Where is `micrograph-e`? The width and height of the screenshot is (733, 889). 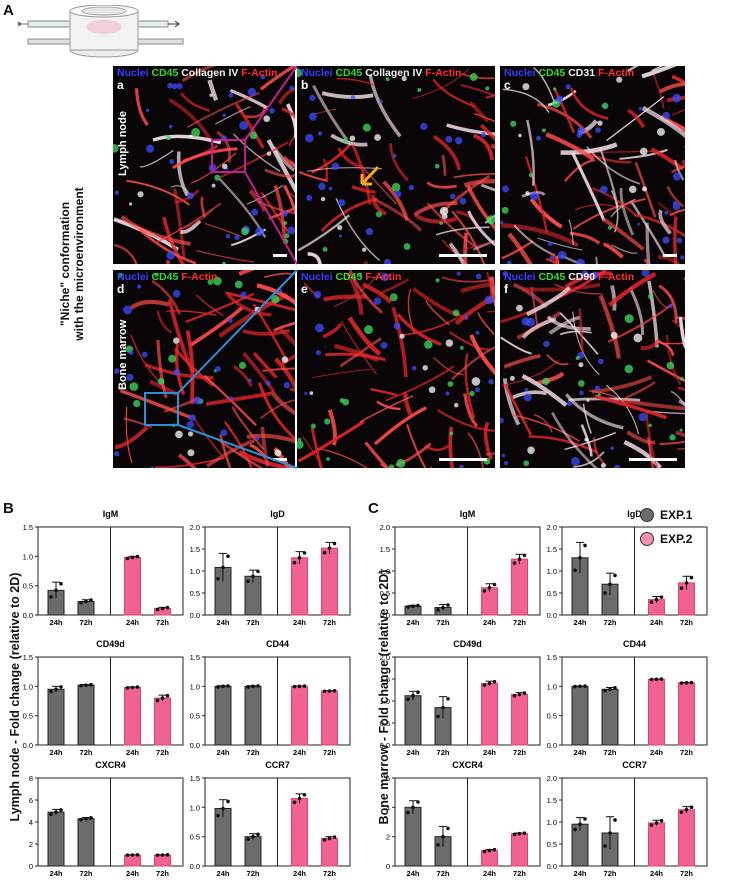
micrograph-e is located at coordinates (396, 369).